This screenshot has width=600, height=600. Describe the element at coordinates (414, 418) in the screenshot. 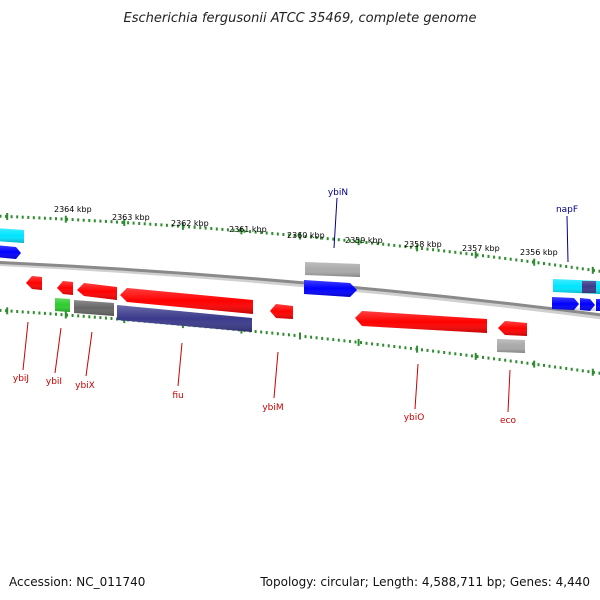

I see `gene-label: ybiO` at that location.